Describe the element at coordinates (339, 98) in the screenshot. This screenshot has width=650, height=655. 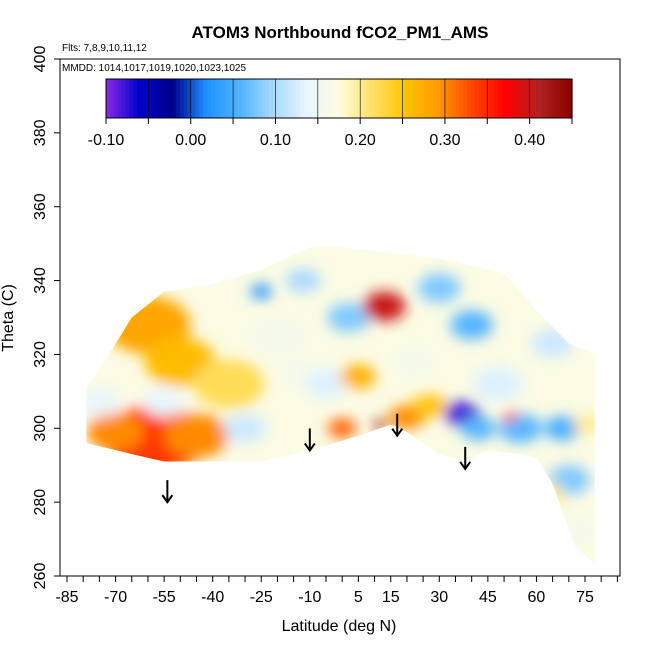
I see `colorbar-frame` at that location.